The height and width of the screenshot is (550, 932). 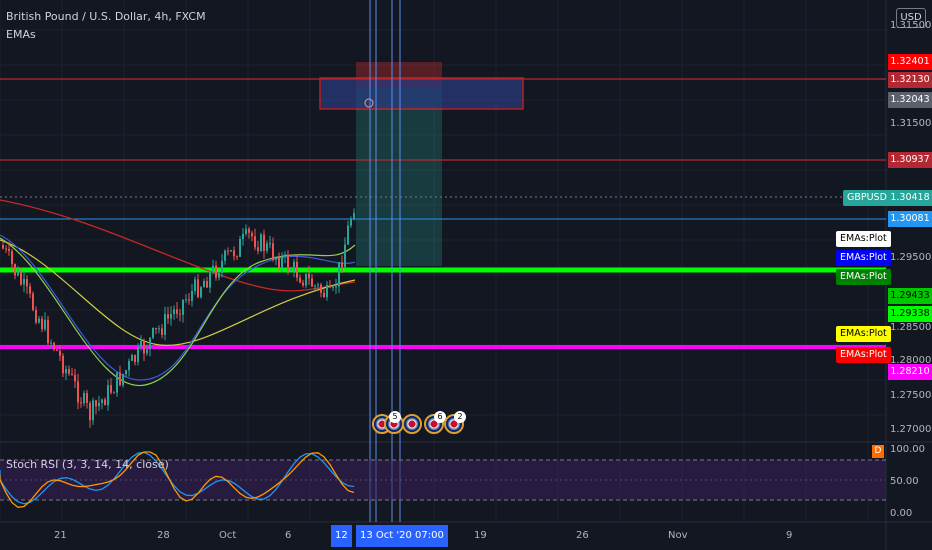 What do you see at coordinates (910, 372) in the screenshot?
I see `price-label-magenta: 1.28210` at bounding box center [910, 372].